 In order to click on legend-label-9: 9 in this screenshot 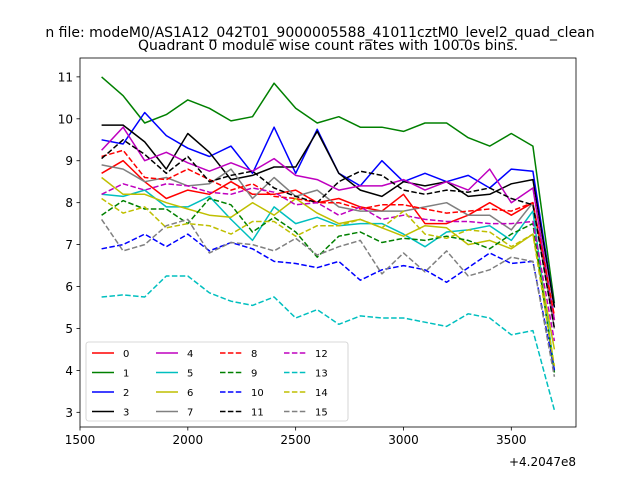, I will do `click(254, 374)`.